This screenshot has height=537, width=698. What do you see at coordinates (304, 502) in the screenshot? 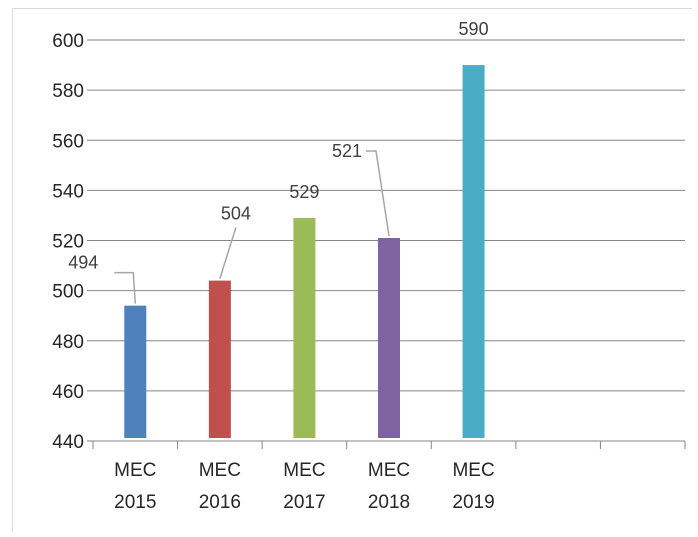
I see `x-category-label-line2: 2017` at bounding box center [304, 502].